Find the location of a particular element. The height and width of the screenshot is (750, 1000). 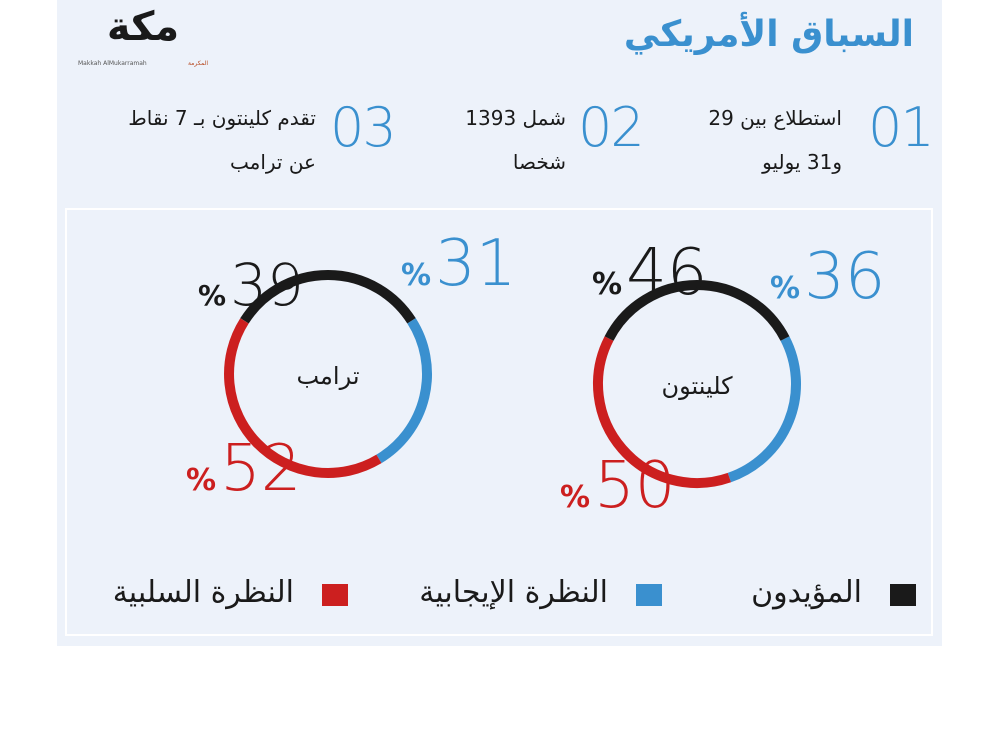

value-number: 31 is located at coordinates (475, 264).